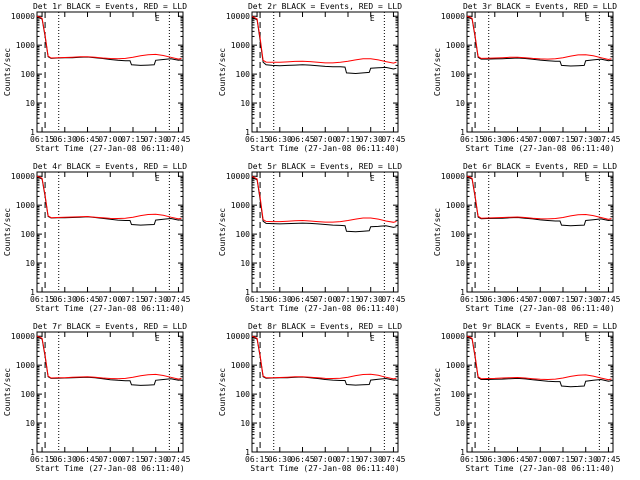 Image resolution: width=640 pixels, height=480 pixels. I want to click on panel-title: Det 1r BLACK = Events, RED = LLD, so click(110, 6).